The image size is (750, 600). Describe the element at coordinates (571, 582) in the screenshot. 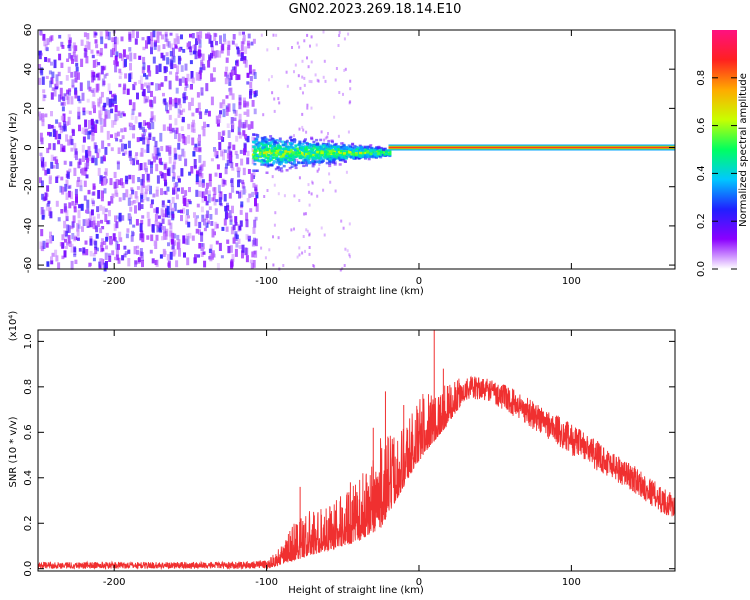

I see `x-tick-label: 100` at that location.